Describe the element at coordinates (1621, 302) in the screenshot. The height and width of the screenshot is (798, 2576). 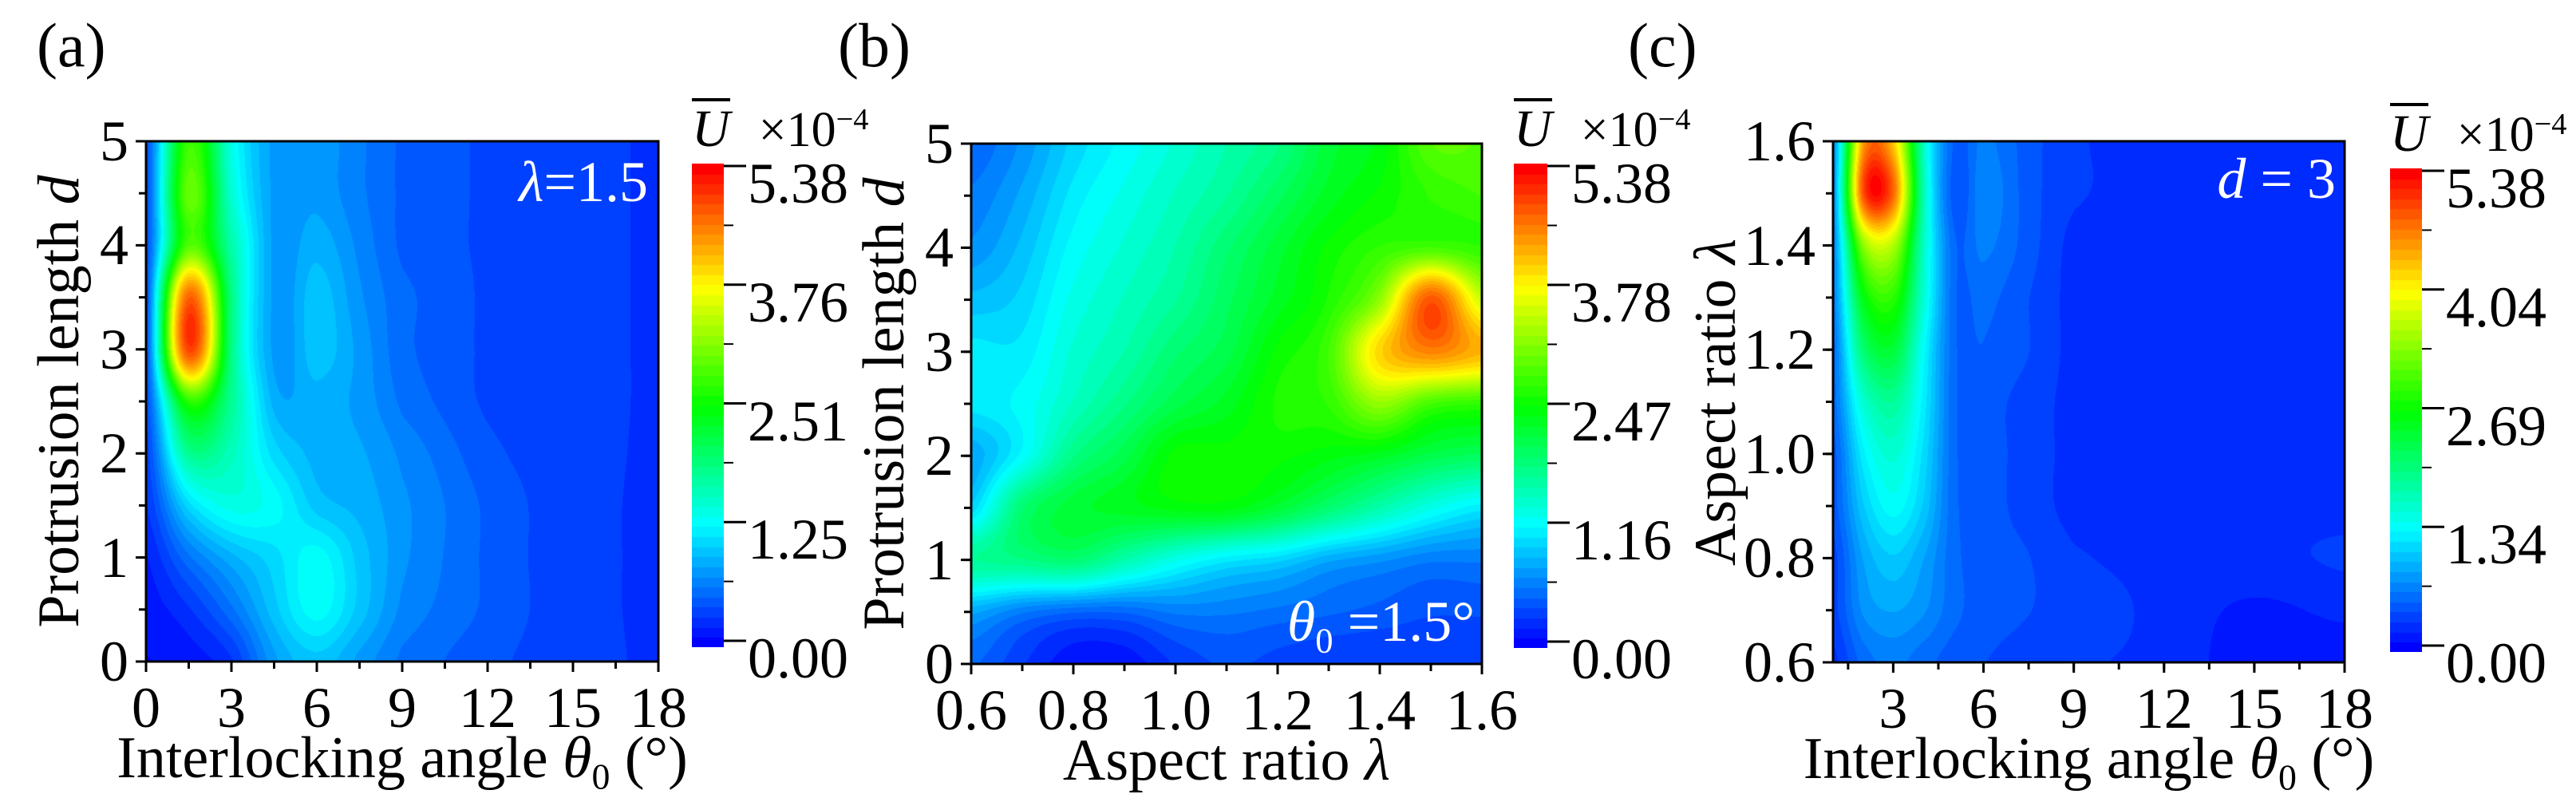
I see `colorbar-tick-label: 3.78` at that location.